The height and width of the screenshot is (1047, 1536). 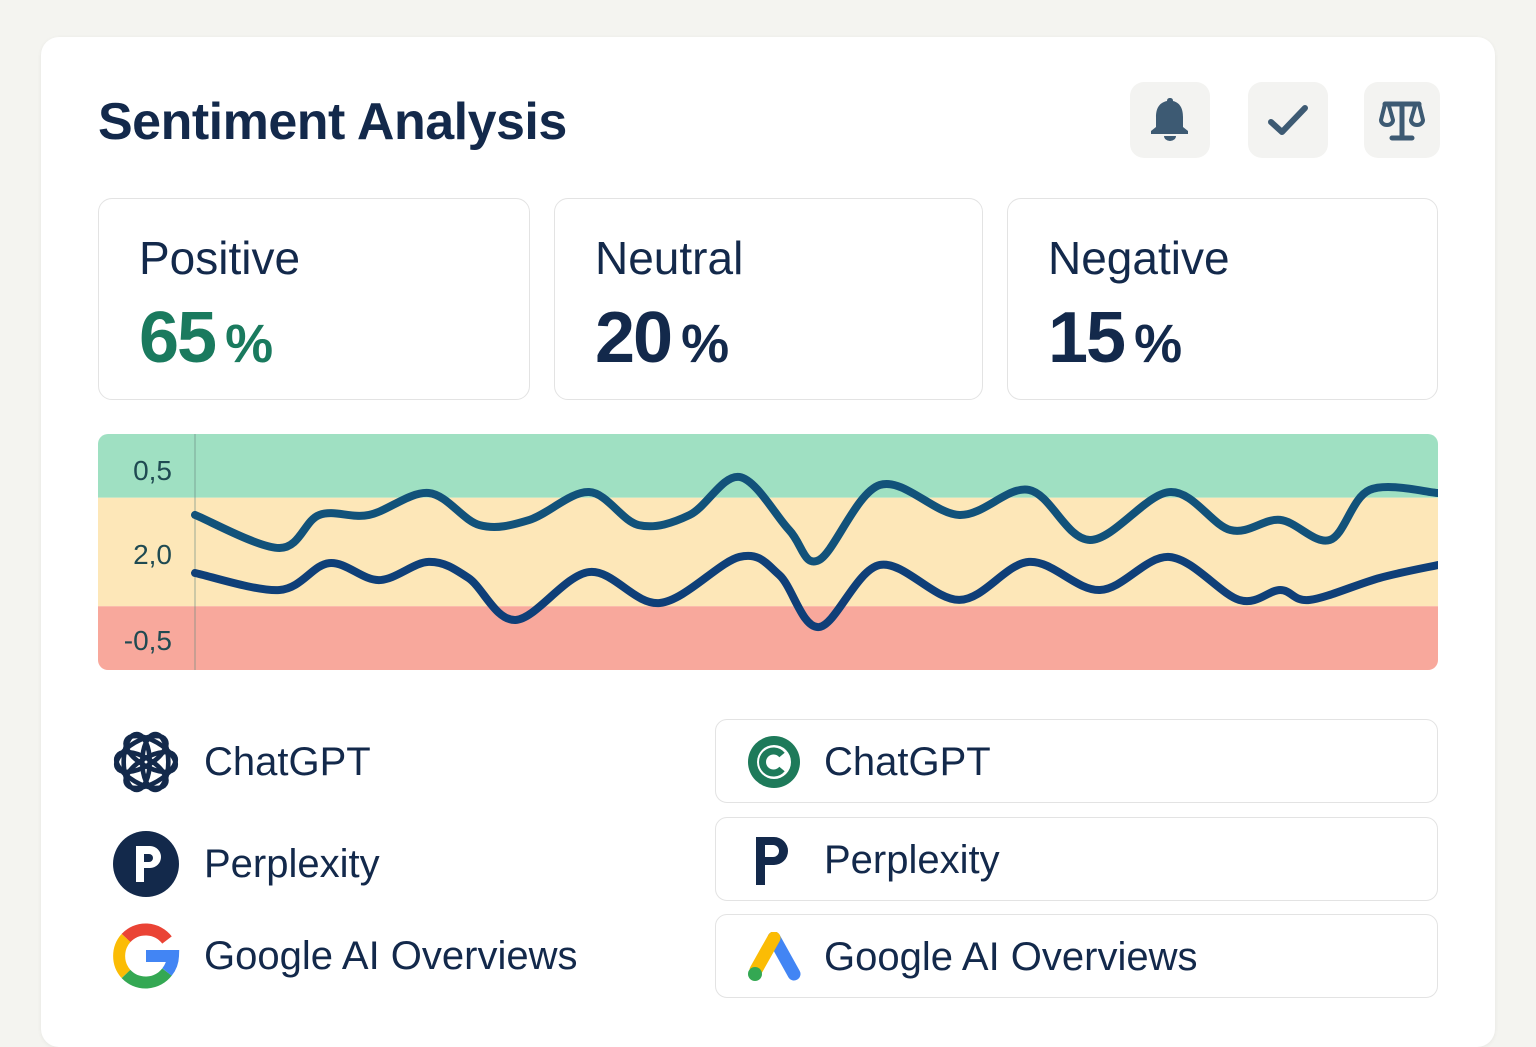 I want to click on stat-negative: Negative 15%, so click(x=1222, y=299).